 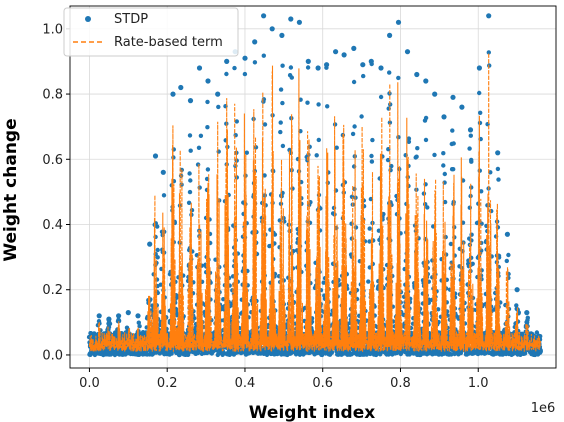 What do you see at coordinates (245, 383) in the screenshot?
I see `x-tick-label: 0.4` at bounding box center [245, 383].